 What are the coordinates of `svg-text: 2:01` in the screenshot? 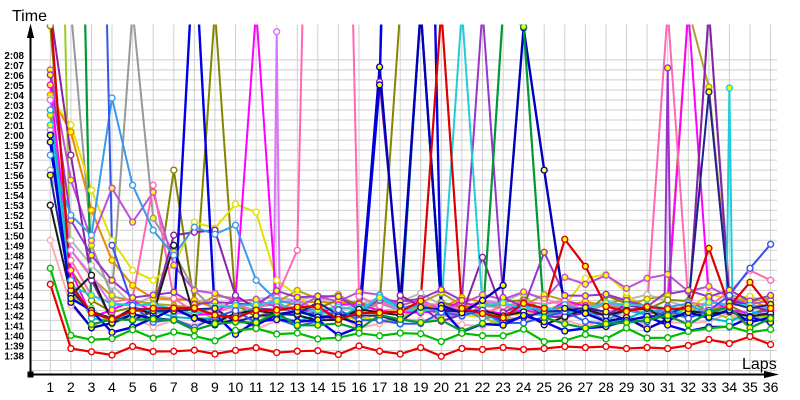 It's located at (14, 126).